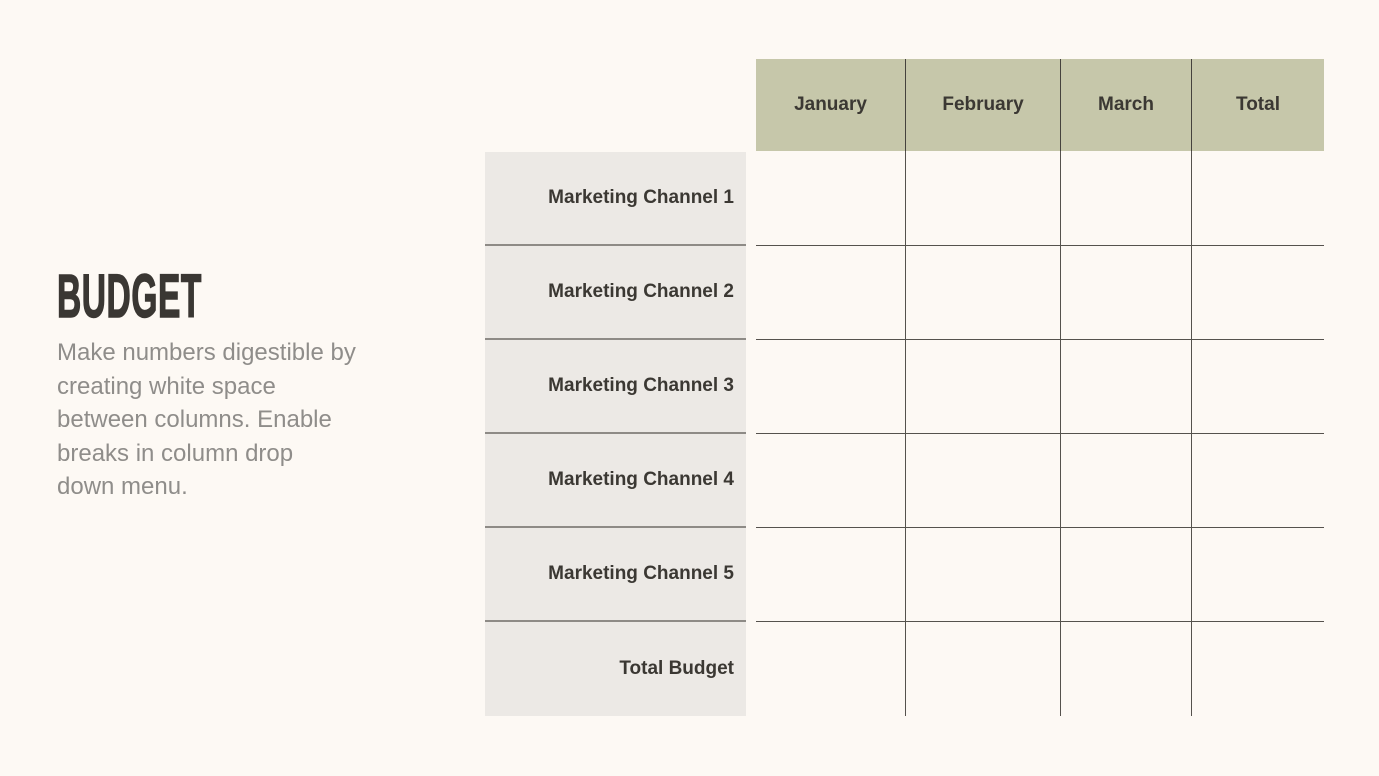  Describe the element at coordinates (615, 481) in the screenshot. I see `row-label-marketing-channel-4: Marketing Channel 4` at that location.